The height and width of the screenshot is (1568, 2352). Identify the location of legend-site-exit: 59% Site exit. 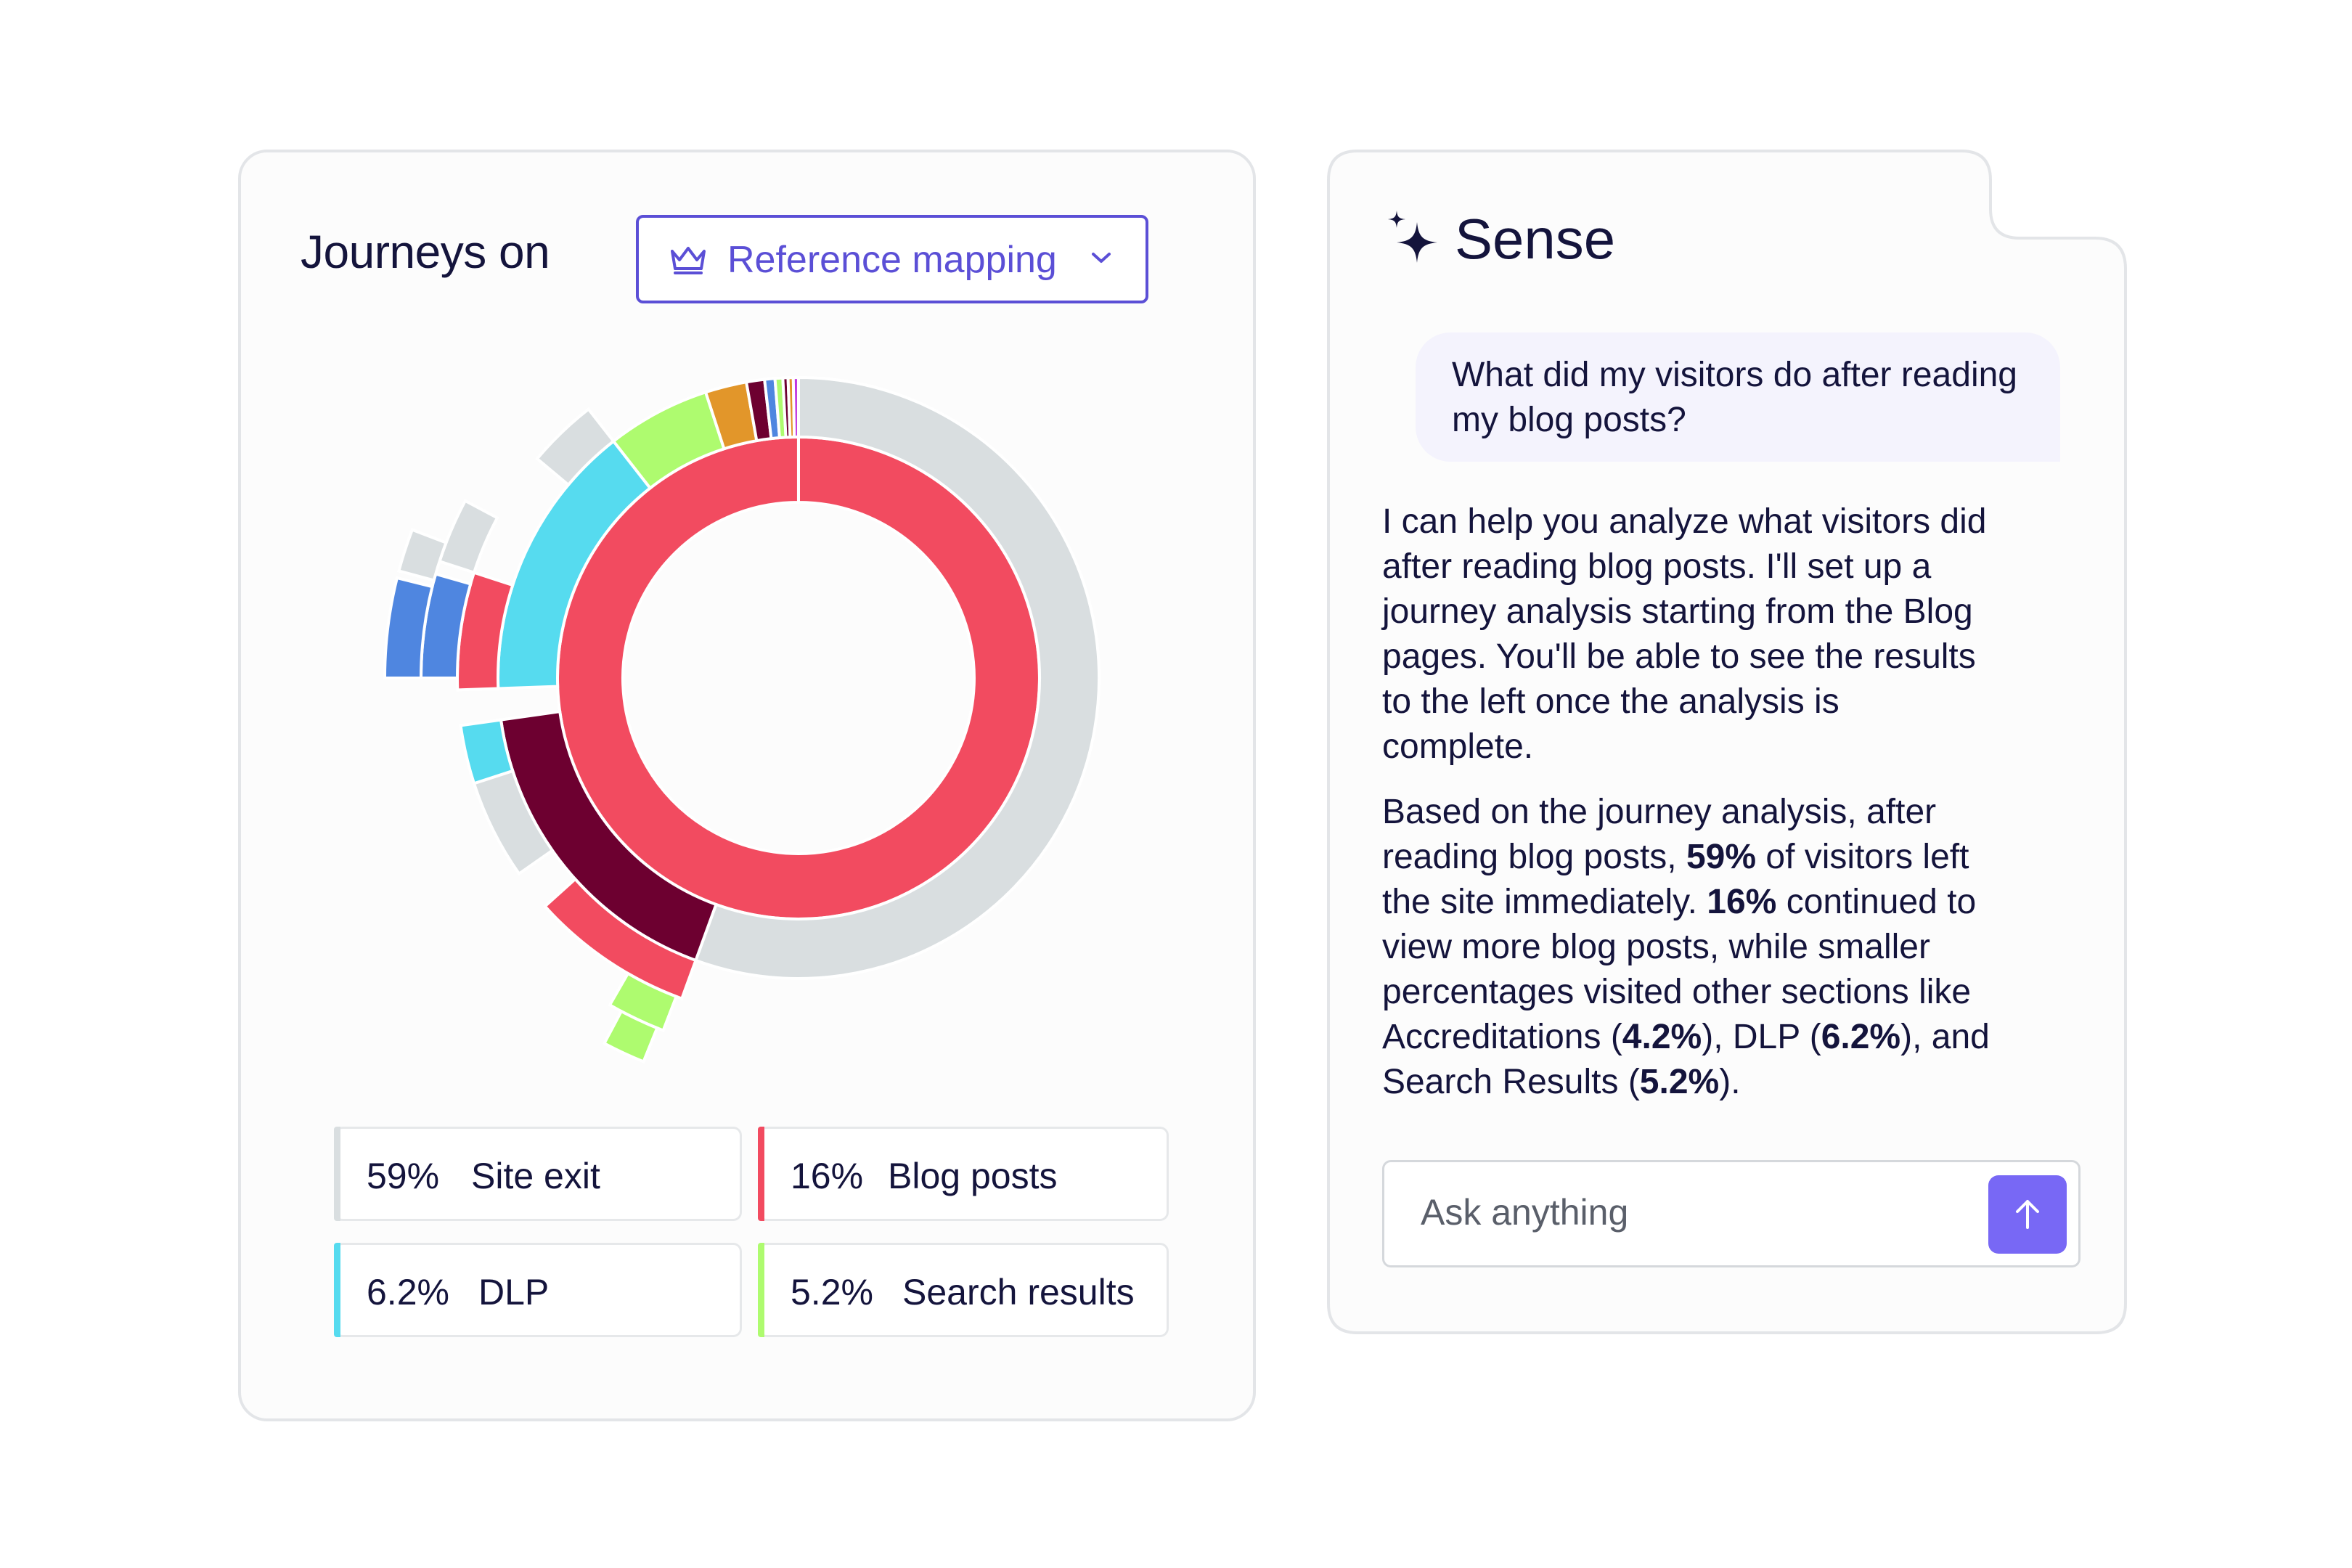
(538, 1174).